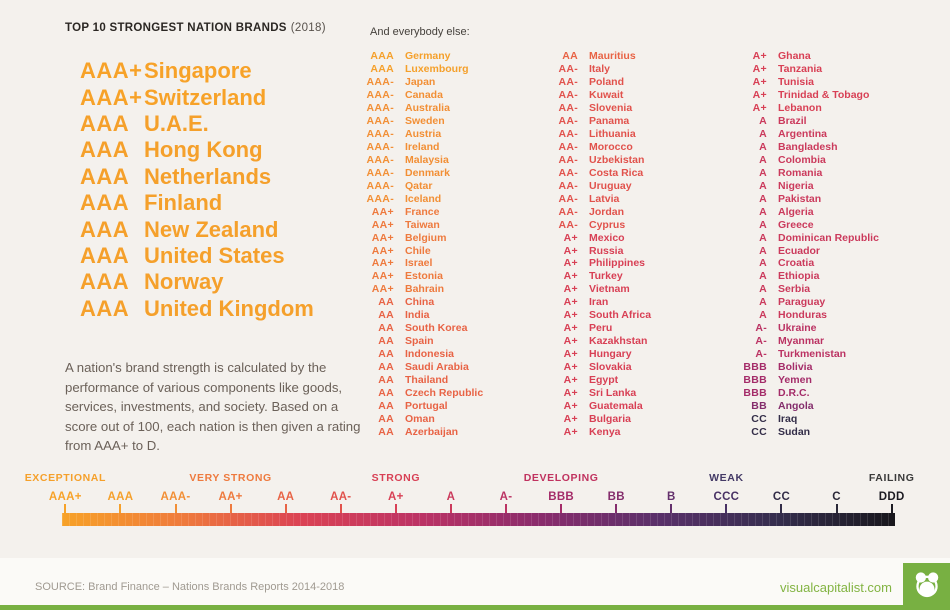 The height and width of the screenshot is (610, 950). I want to click on country-label: D.R.C., so click(794, 392).